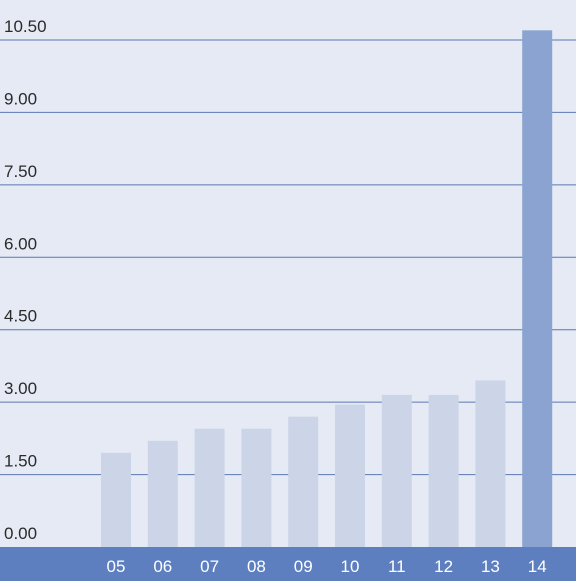 The height and width of the screenshot is (581, 576). What do you see at coordinates (537, 566) in the screenshot?
I see `x-tick-label: 14` at bounding box center [537, 566].